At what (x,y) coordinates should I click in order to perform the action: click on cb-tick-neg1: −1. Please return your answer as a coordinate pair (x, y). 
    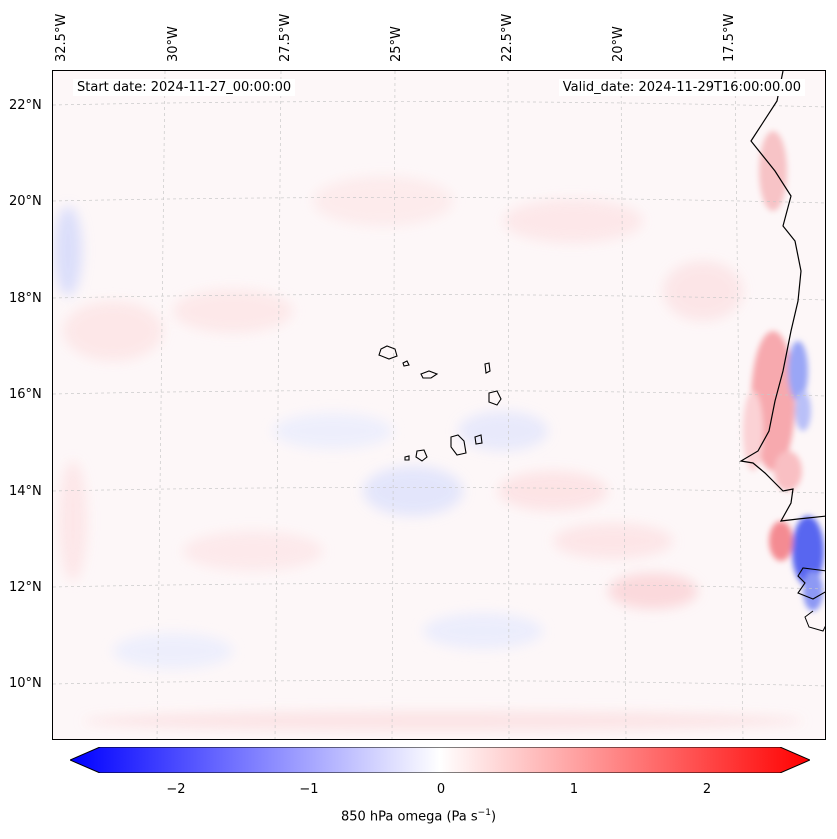
    Looking at the image, I should click on (309, 789).